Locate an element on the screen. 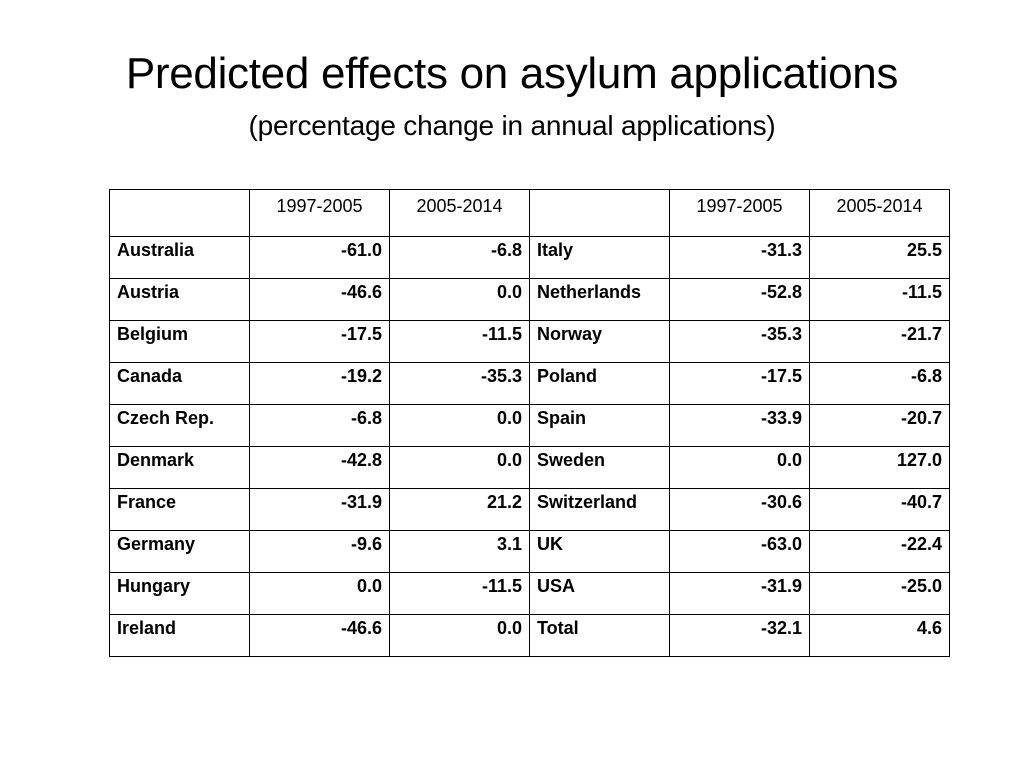  cell-country-right: Sweden is located at coordinates (599, 467).